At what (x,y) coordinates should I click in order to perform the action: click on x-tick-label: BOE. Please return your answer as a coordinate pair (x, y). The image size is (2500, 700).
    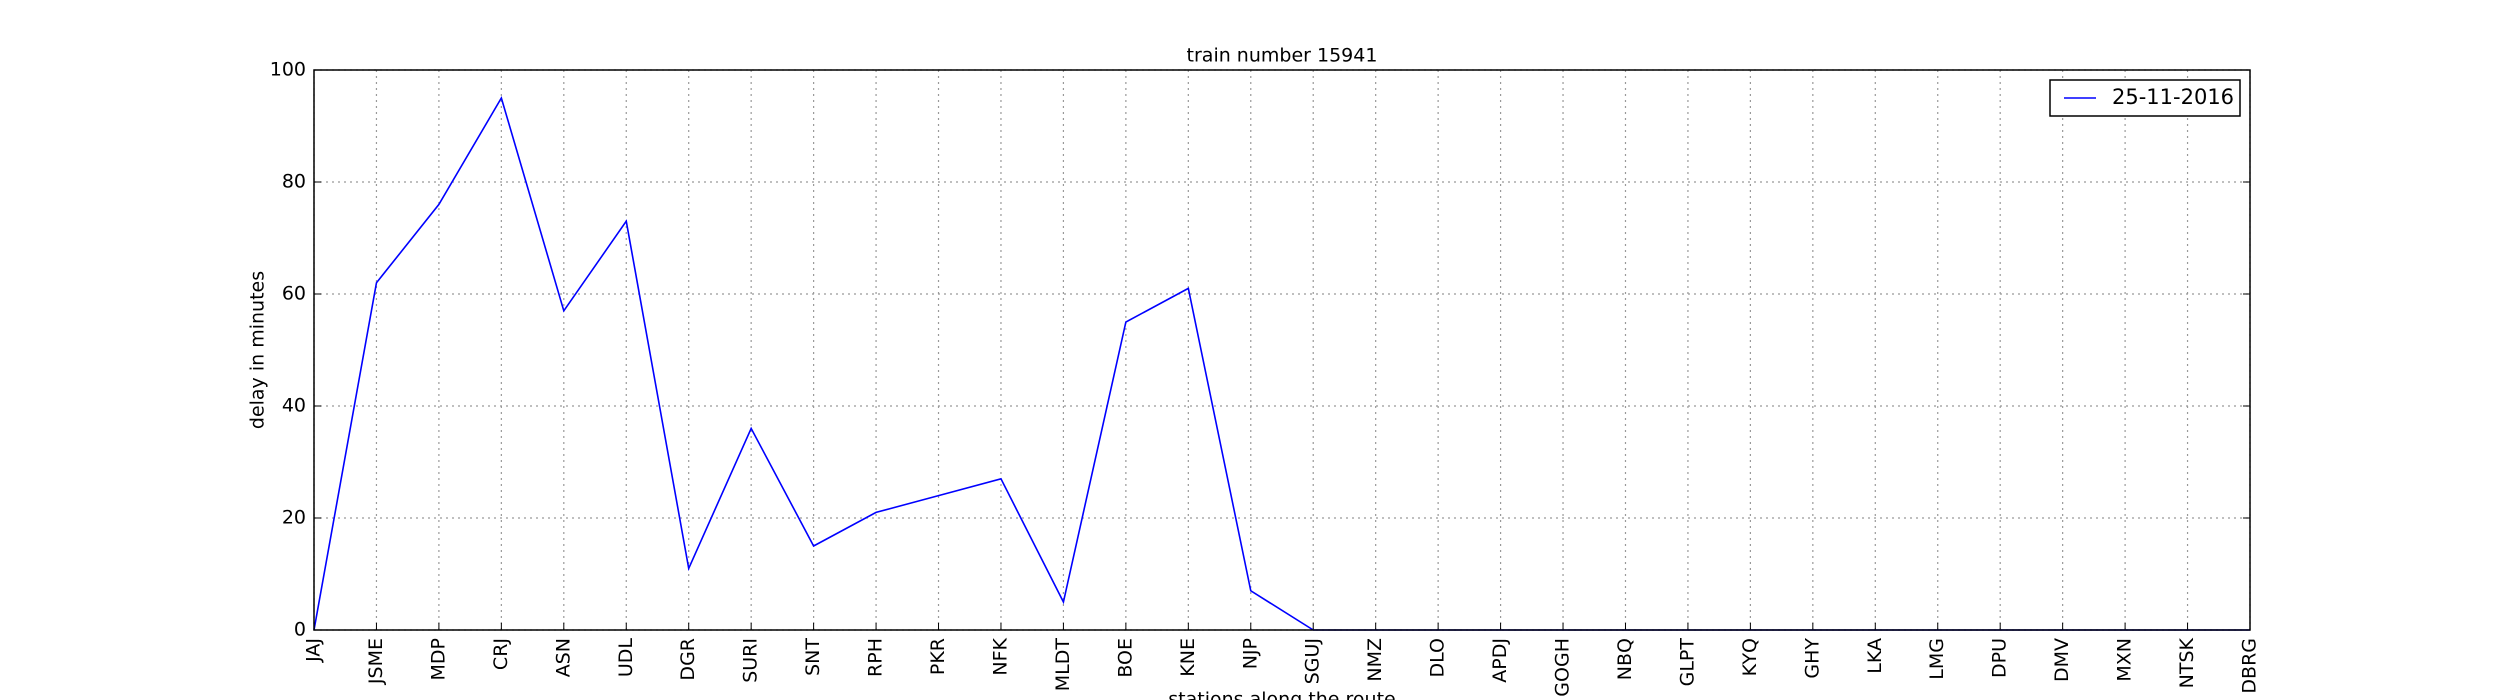
    Looking at the image, I should click on (1125, 658).